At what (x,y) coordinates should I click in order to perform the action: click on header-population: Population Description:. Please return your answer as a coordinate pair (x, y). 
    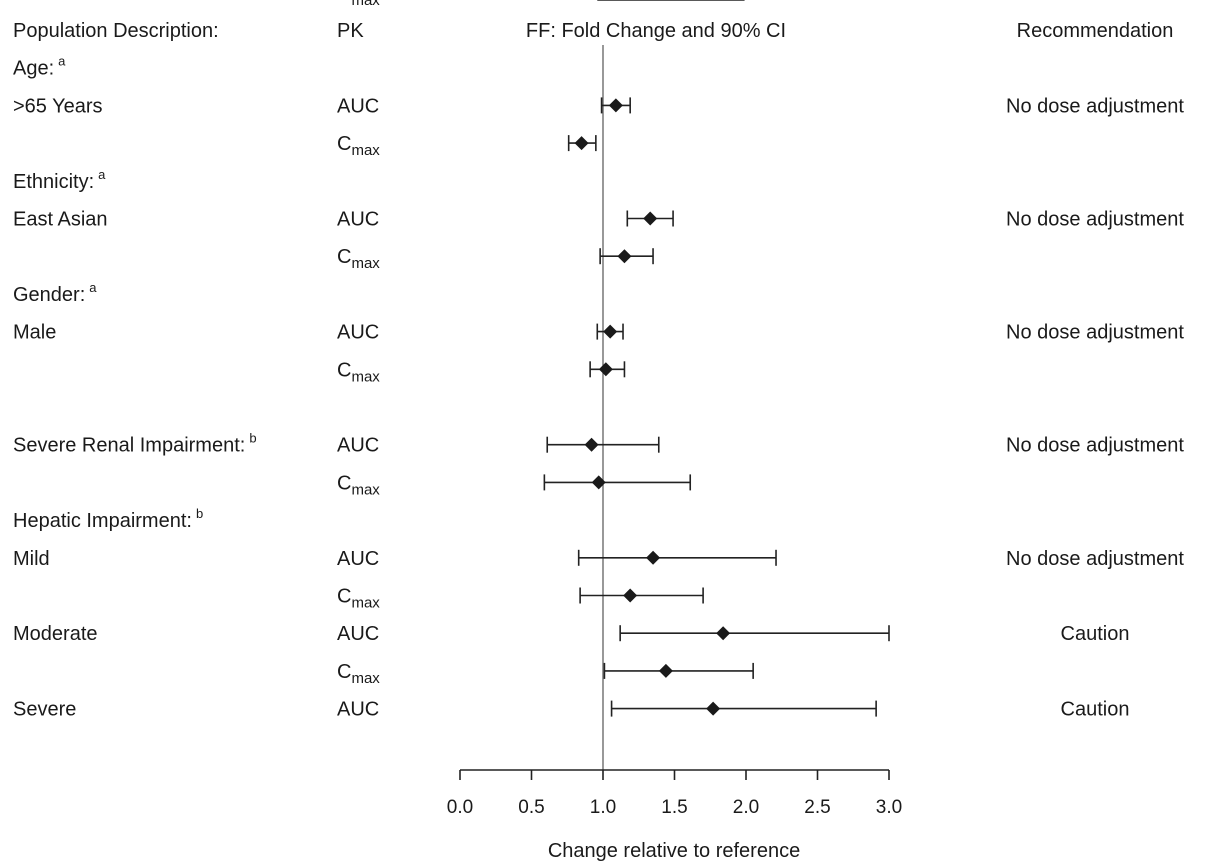
    Looking at the image, I should click on (116, 31).